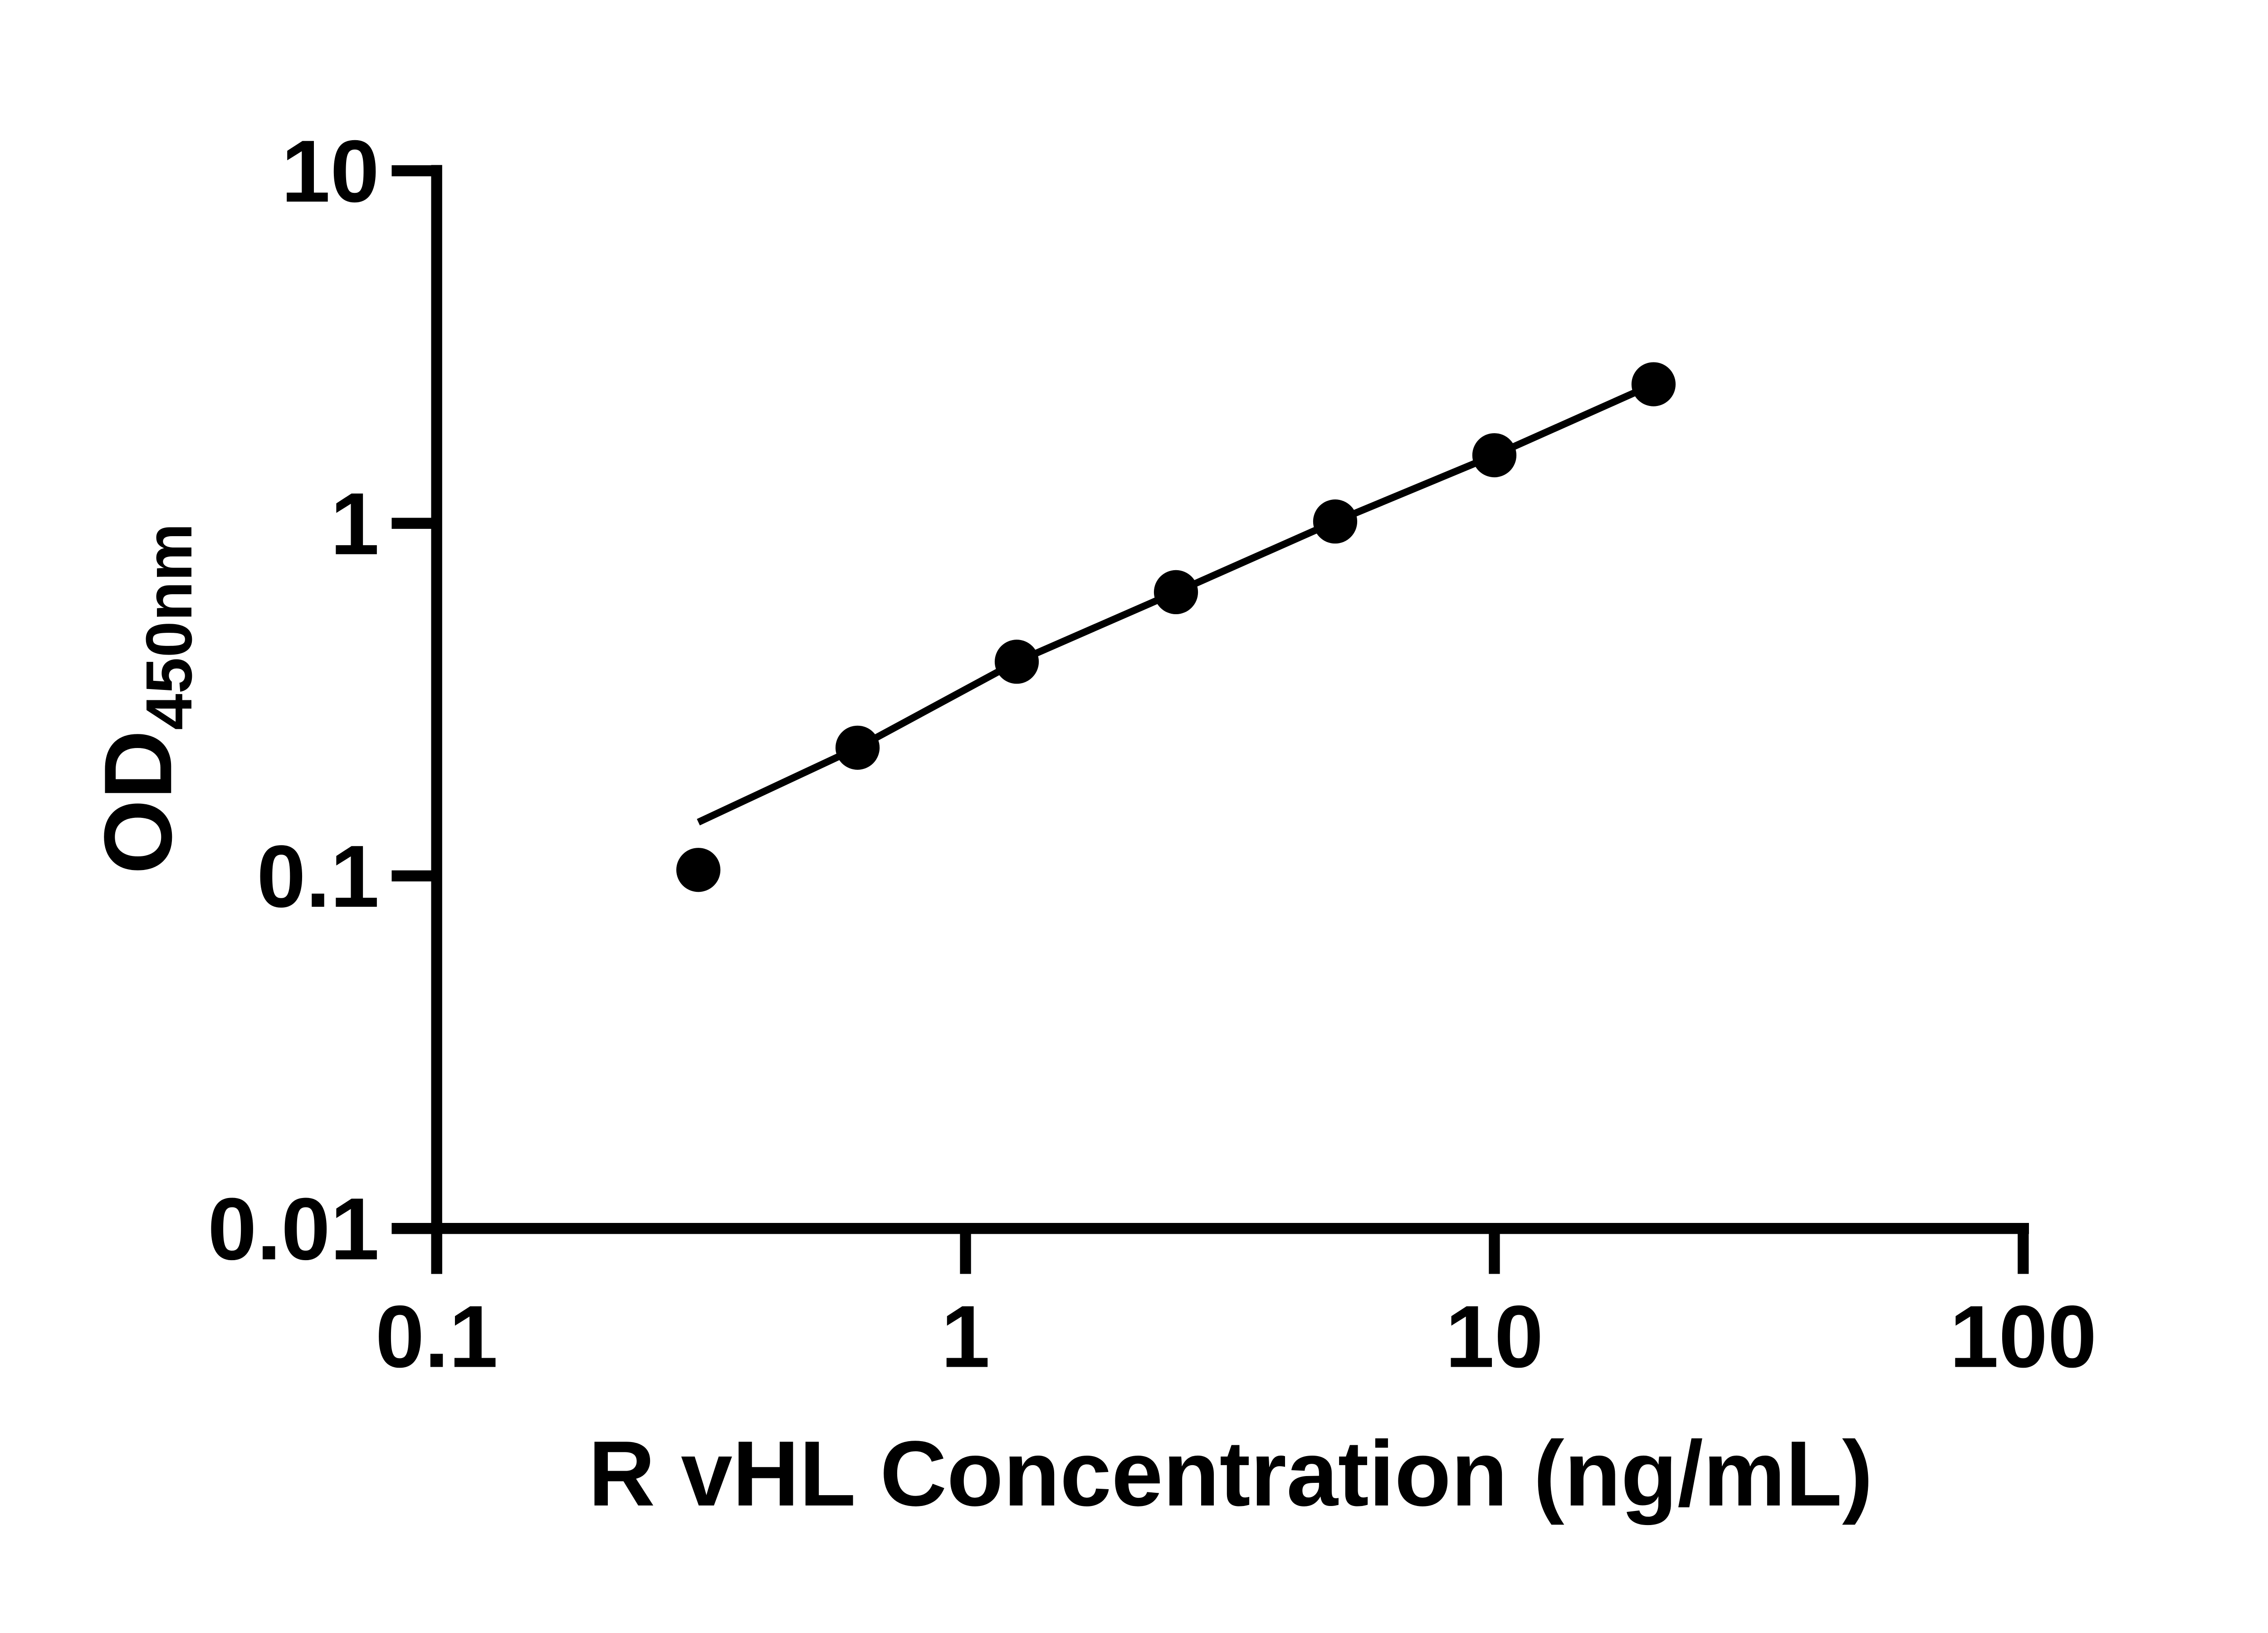  Describe the element at coordinates (436, 1337) in the screenshot. I see `x-tick-label: 0.1` at that location.